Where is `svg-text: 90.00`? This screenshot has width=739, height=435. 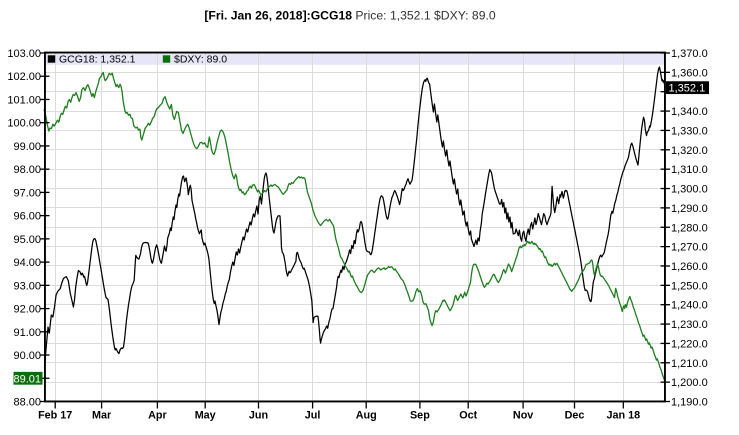
svg-text: 90.00 is located at coordinates (27, 356).